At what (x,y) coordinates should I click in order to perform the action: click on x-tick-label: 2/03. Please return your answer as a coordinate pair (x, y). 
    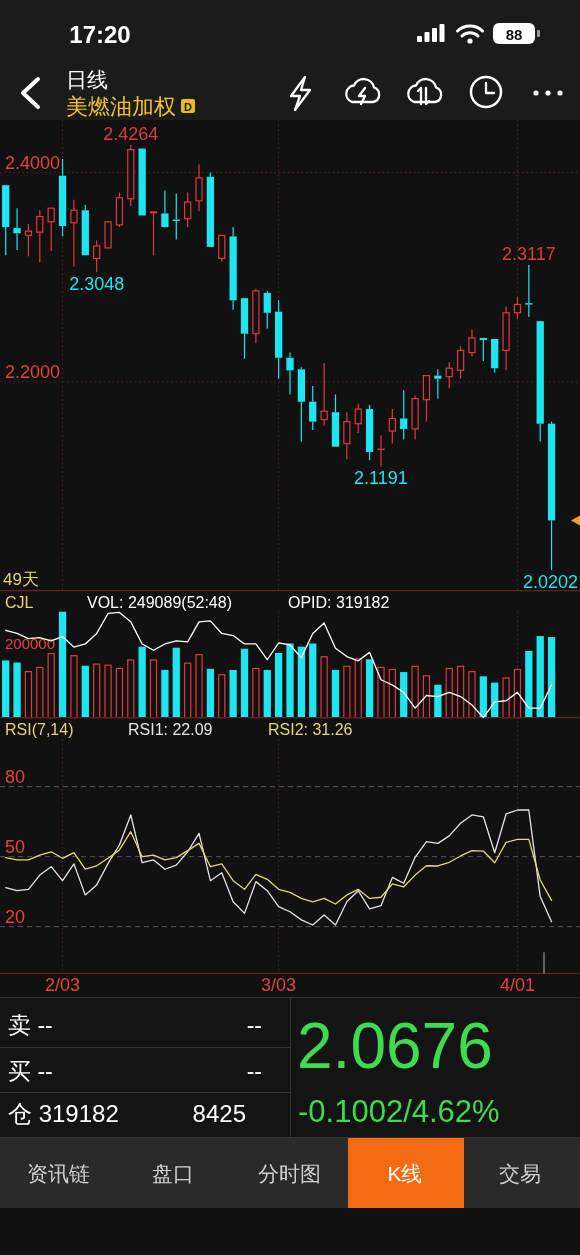
    Looking at the image, I should click on (63, 985).